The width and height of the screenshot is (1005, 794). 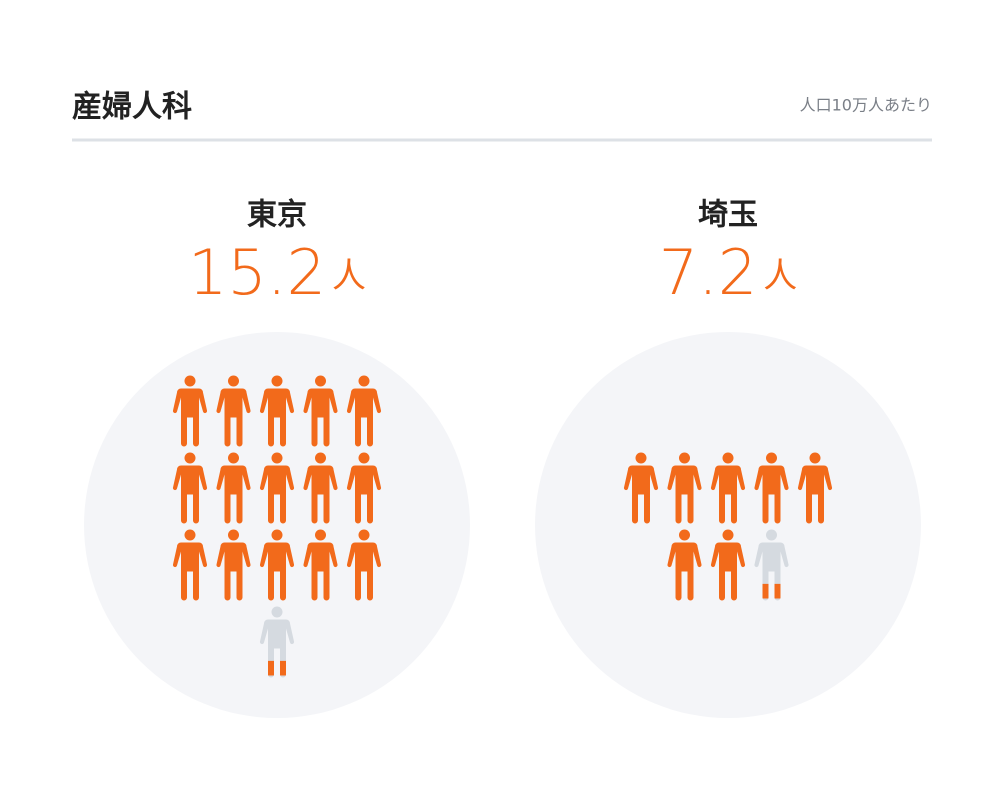 I want to click on value-label: 7.2 人, so click(x=728, y=272).